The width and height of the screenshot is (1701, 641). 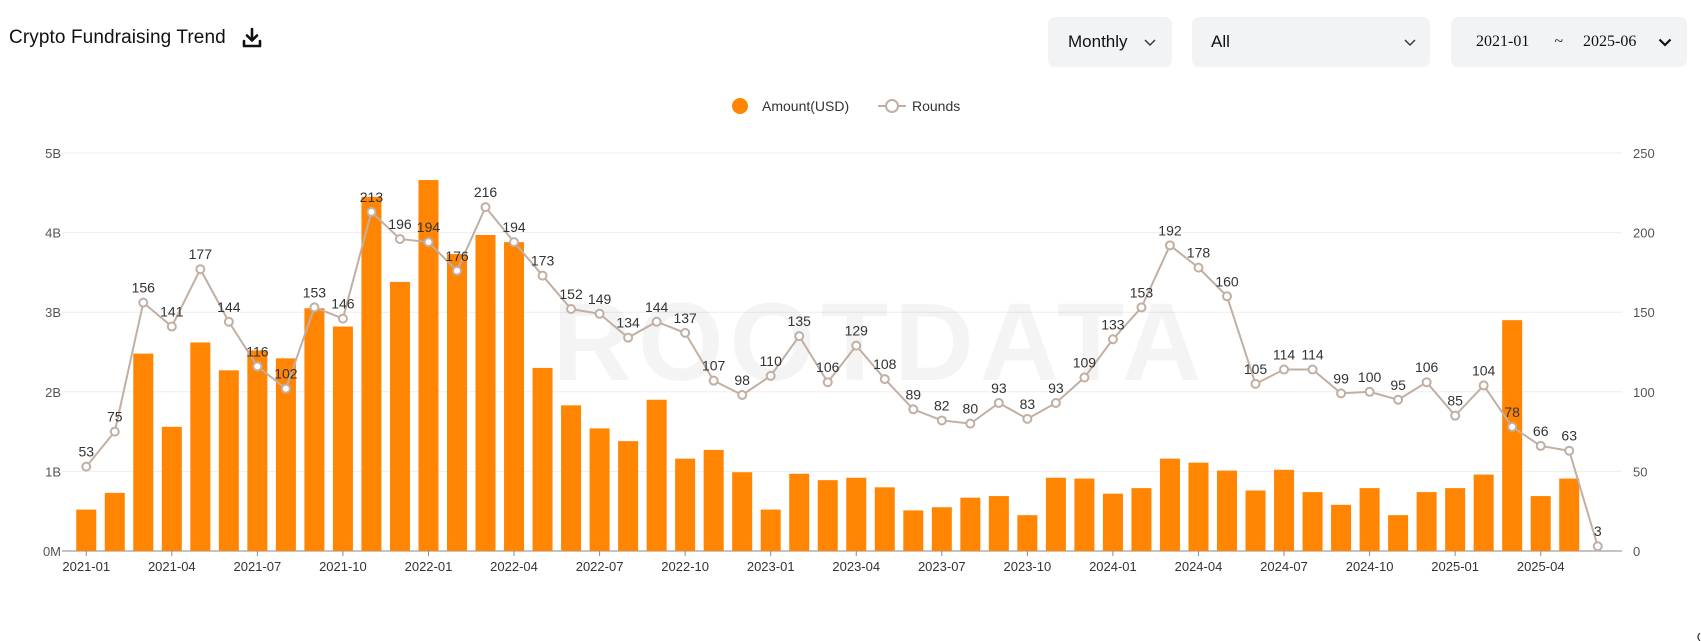 I want to click on period-select: Monthly, so click(x=1110, y=42).